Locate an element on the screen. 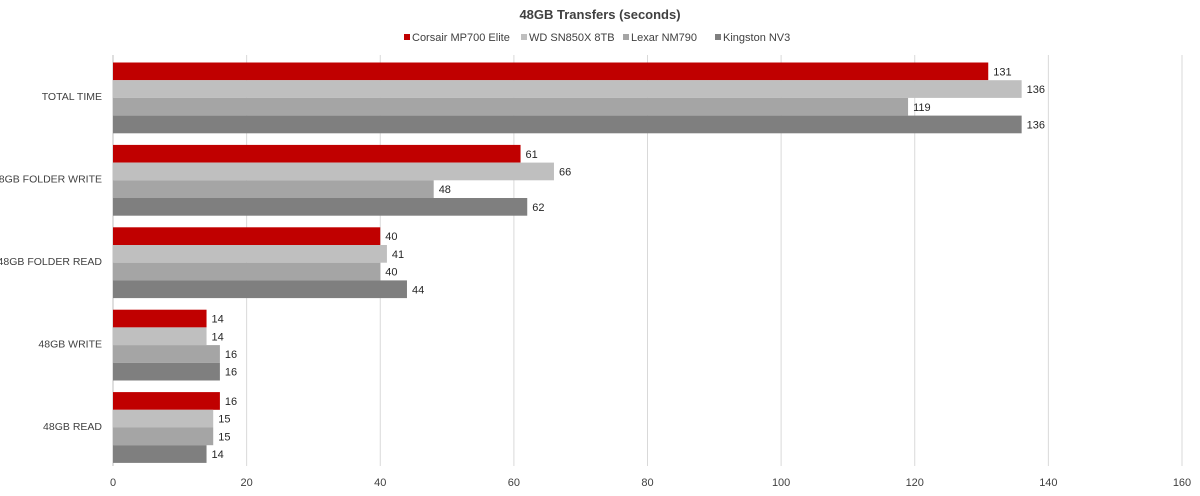 The width and height of the screenshot is (1200, 496). category-label: 48GB READ is located at coordinates (72, 427).